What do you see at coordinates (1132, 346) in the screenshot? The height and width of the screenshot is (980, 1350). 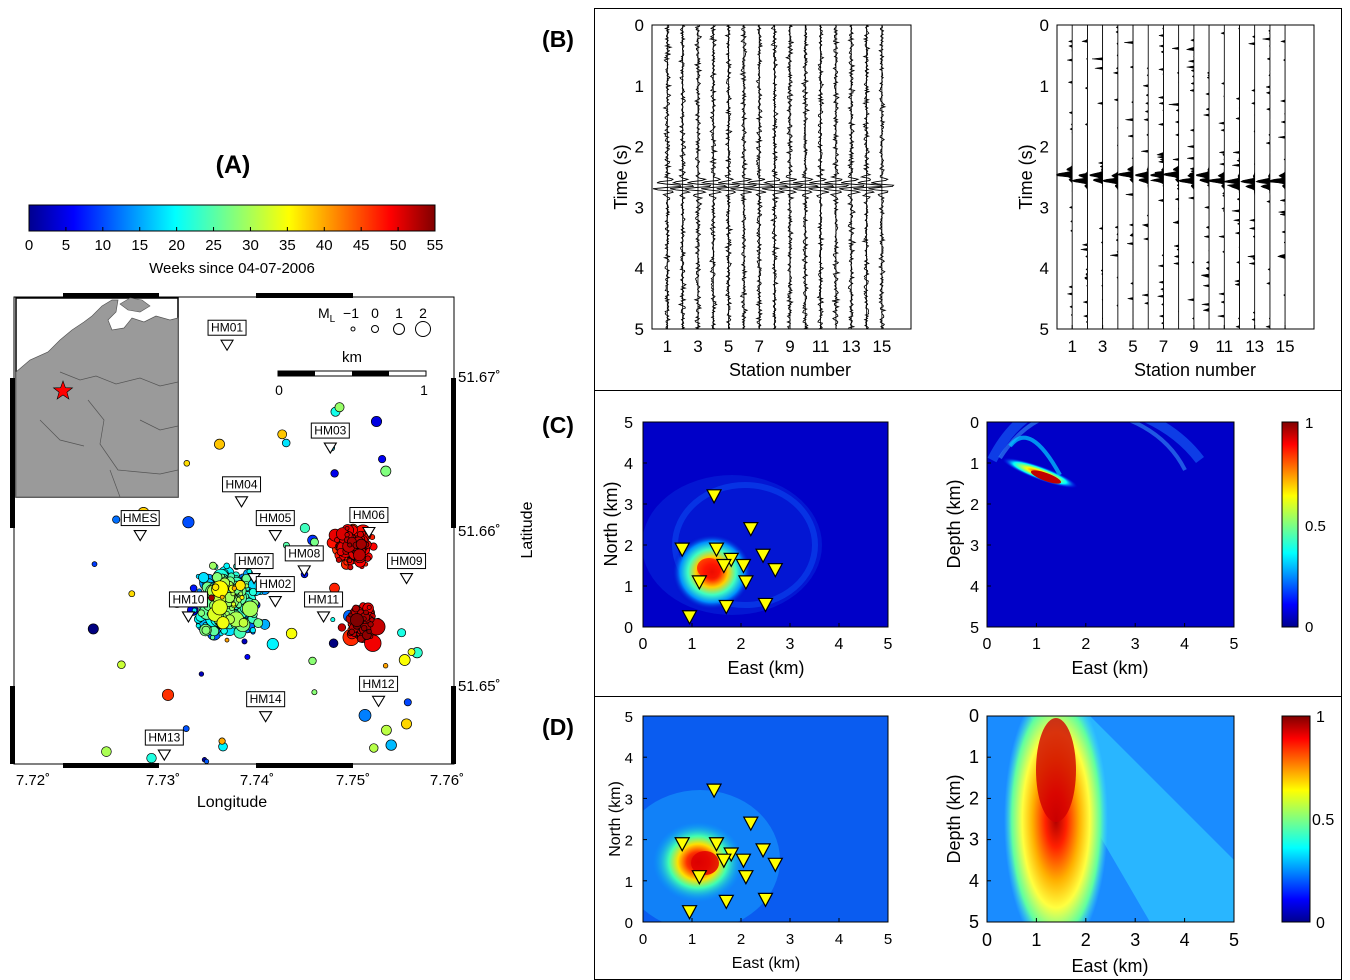 I see `x-tick-label: 5` at bounding box center [1132, 346].